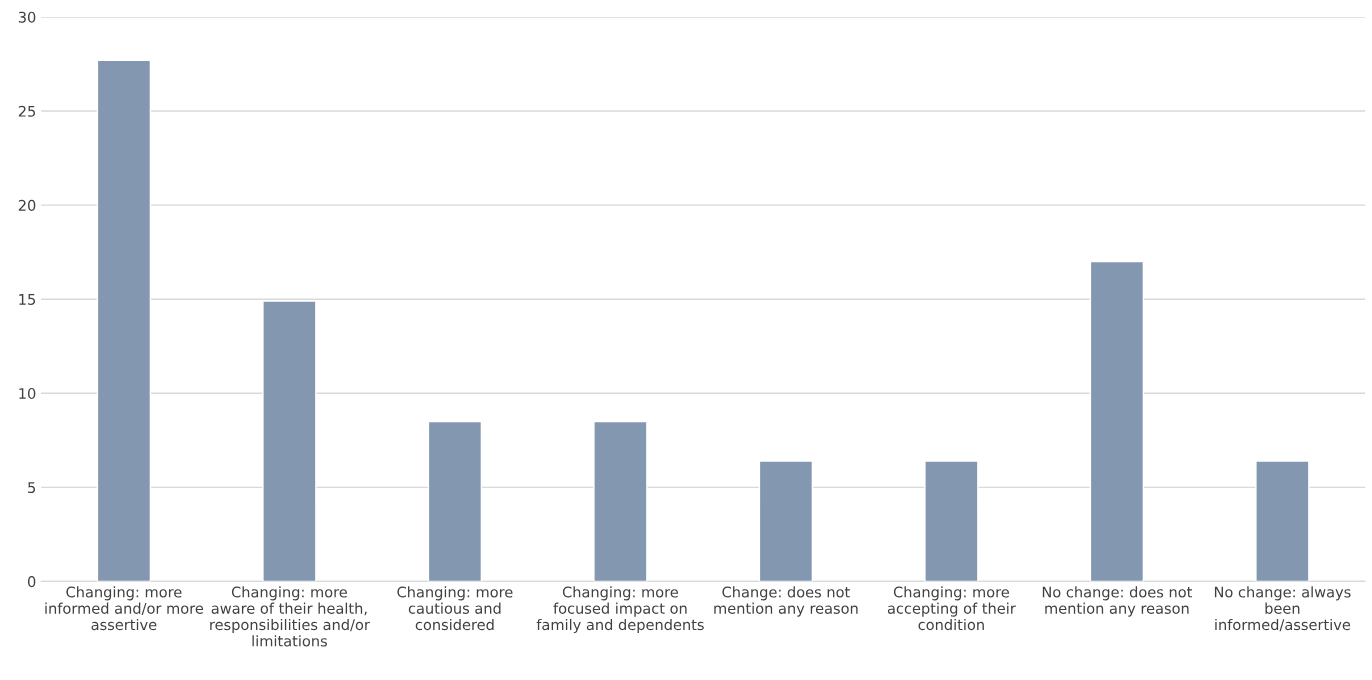  I want to click on x-tick-label: Changing: more focused impact on family and dependents, so click(620, 610).